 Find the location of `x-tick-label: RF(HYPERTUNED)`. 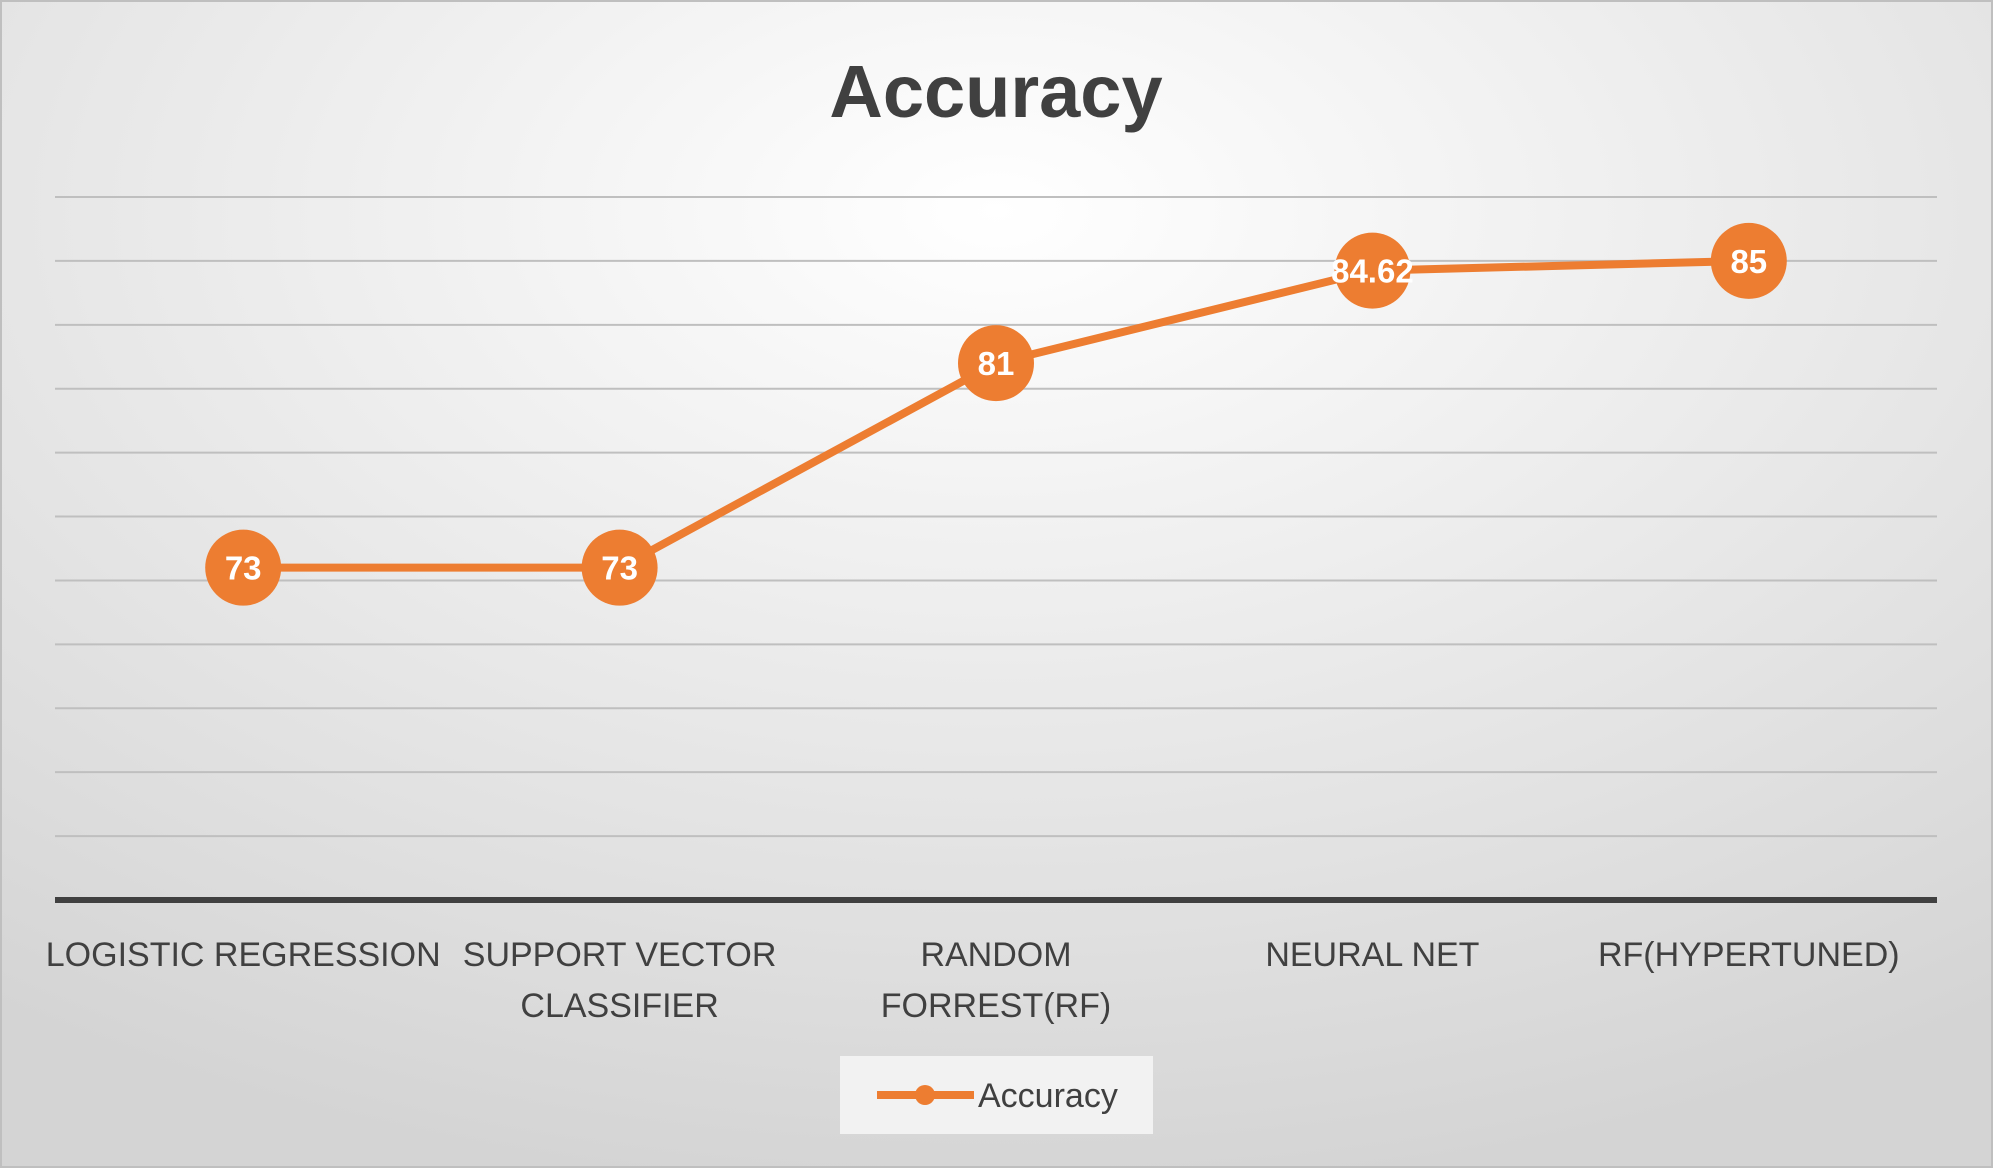

x-tick-label: RF(HYPERTUNED) is located at coordinates (1749, 955).